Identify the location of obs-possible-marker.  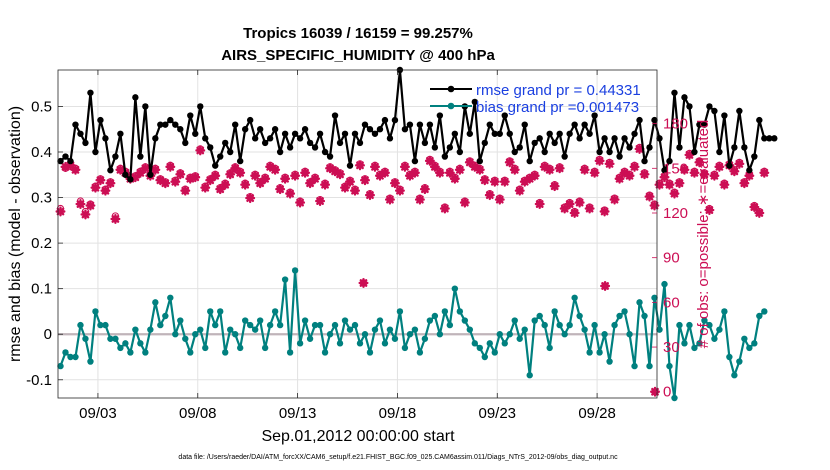
(605, 286).